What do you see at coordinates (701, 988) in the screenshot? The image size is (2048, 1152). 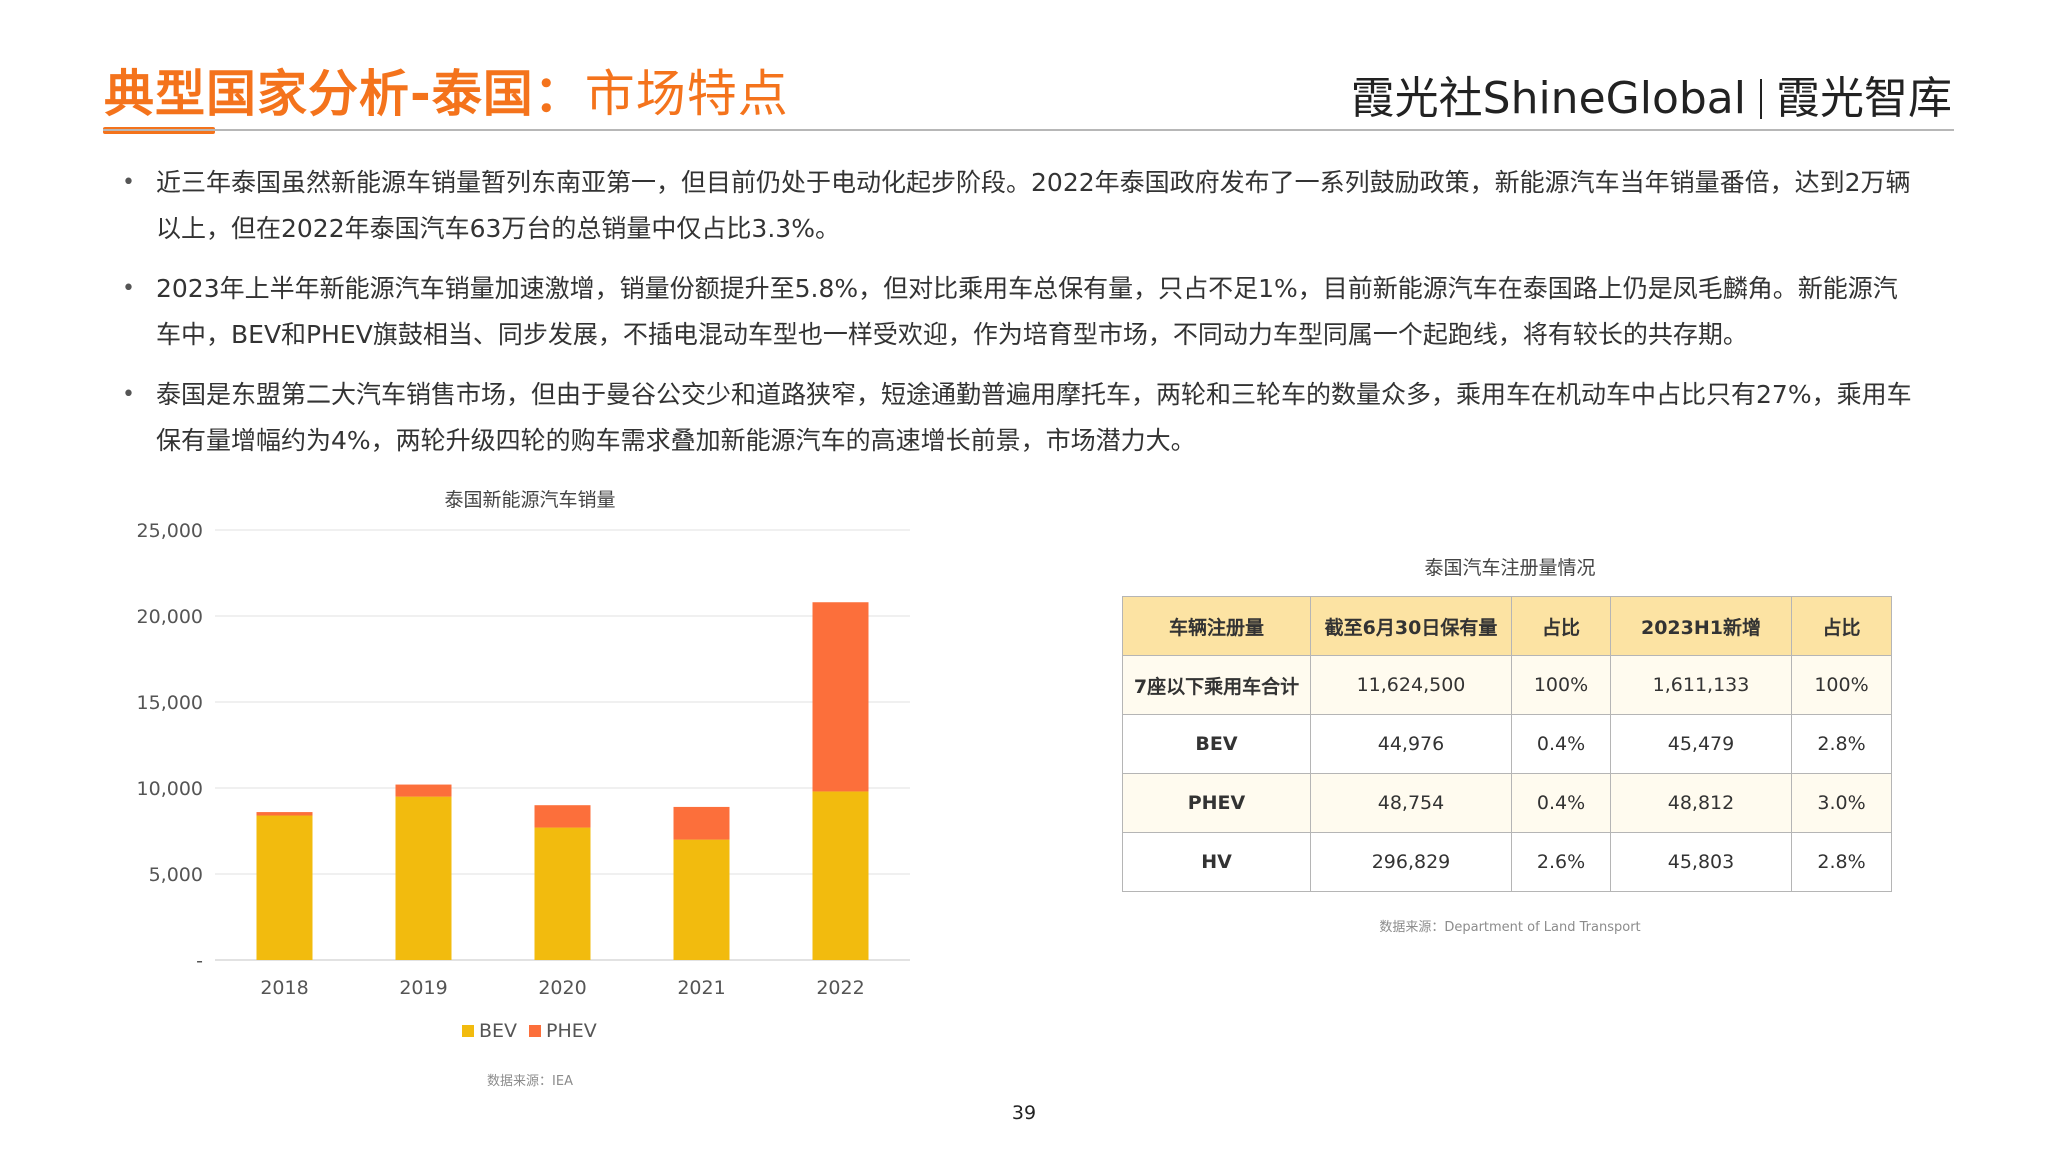 I see `x-tick-label: 2021` at bounding box center [701, 988].